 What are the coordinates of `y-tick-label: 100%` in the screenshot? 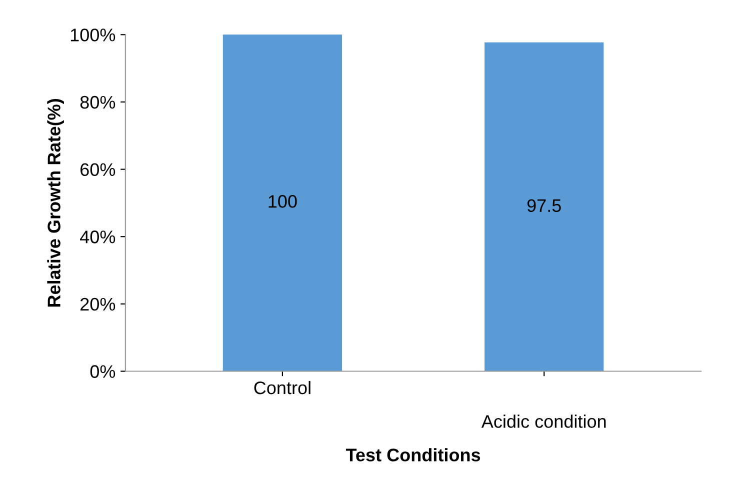 It's located at (93, 35).